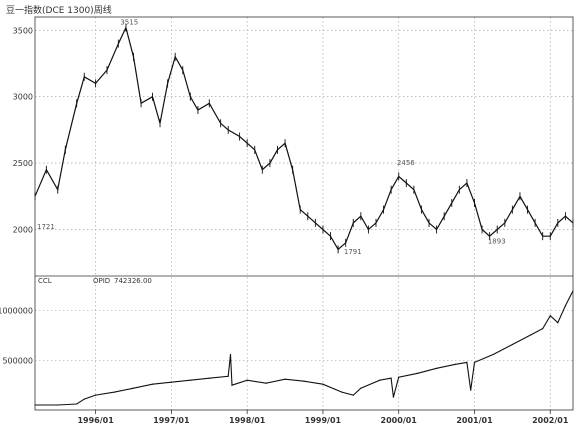  Describe the element at coordinates (16, 311) in the screenshot. I see `oi-y-tick-label: 1000000` at that location.